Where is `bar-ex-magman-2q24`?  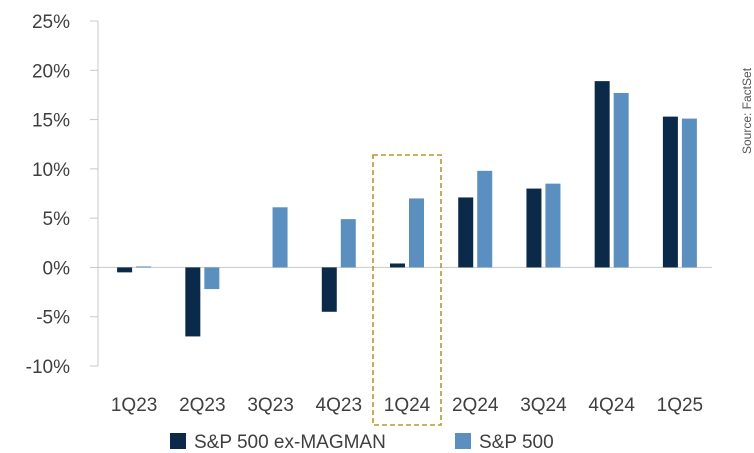 bar-ex-magman-2q24 is located at coordinates (466, 232).